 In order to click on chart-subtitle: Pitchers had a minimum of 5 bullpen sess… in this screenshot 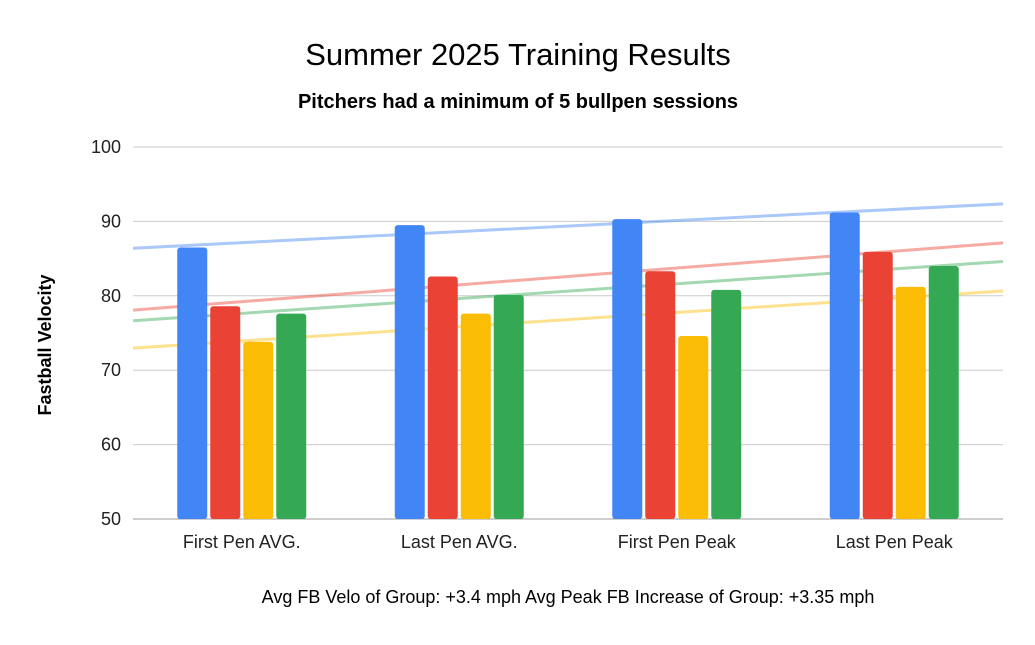, I will do `click(518, 102)`.